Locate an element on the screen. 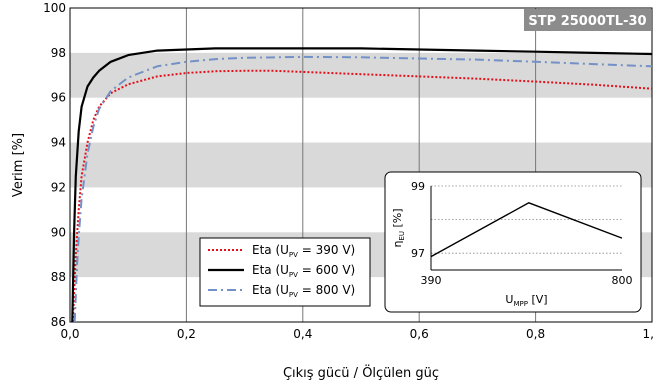  model-badge-background is located at coordinates (587, 20).